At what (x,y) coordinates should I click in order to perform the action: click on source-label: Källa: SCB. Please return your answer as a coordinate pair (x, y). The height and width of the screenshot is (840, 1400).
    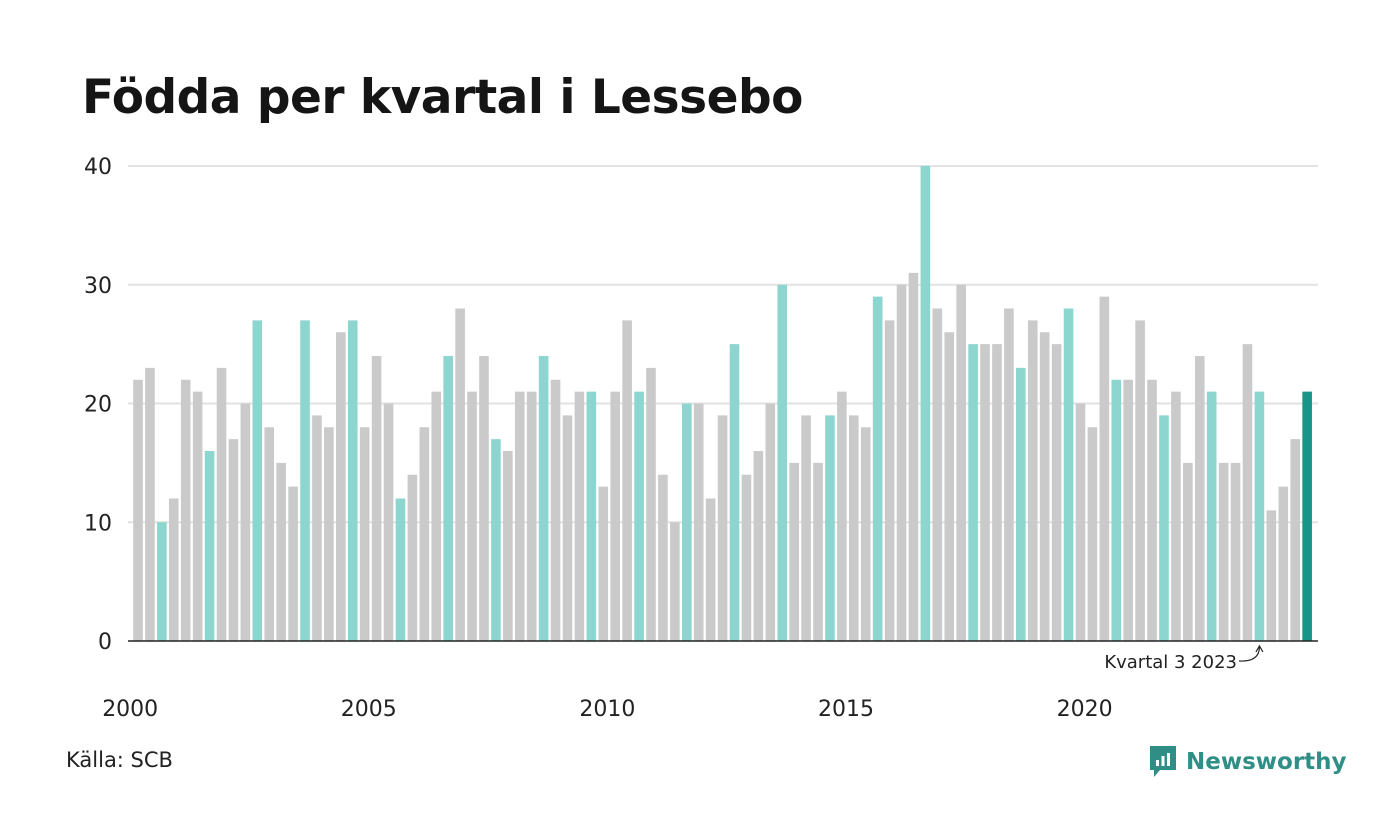
    Looking at the image, I should click on (119, 760).